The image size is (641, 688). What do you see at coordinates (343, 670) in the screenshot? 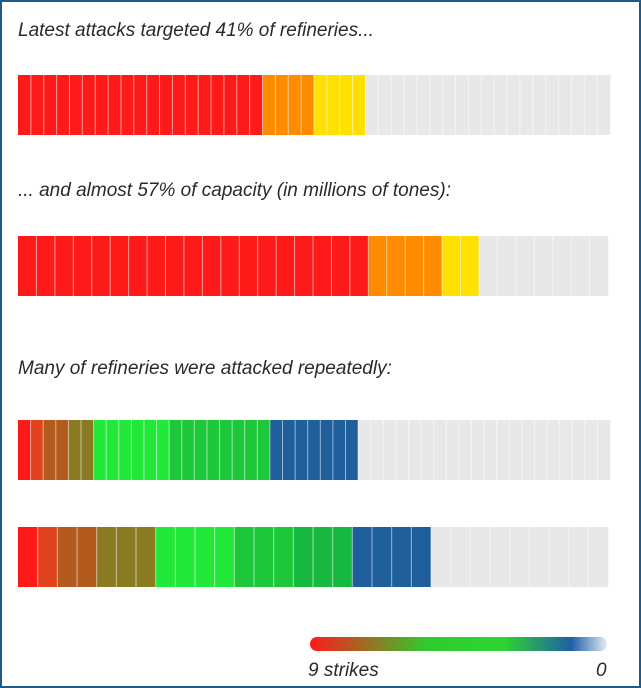
I see `legend-left-label: 9 strikes` at bounding box center [343, 670].